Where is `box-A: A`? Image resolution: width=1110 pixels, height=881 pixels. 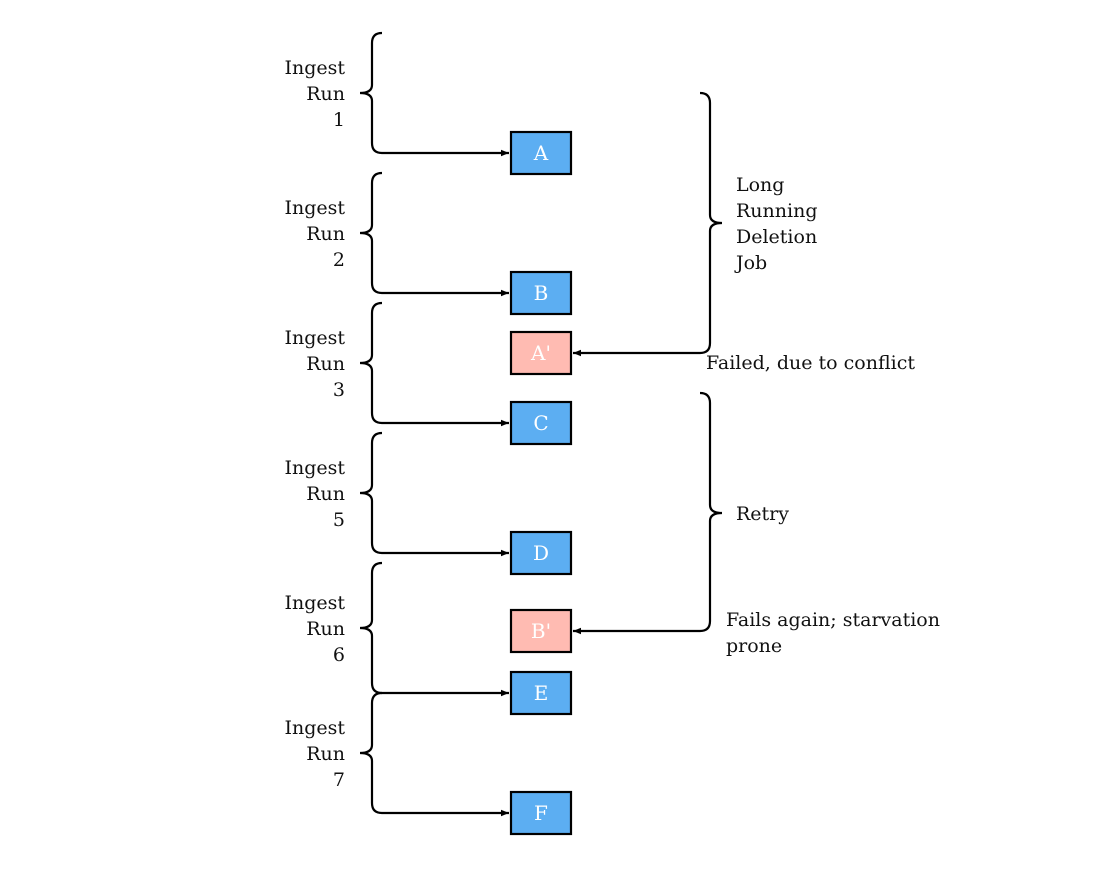
box-A: A is located at coordinates (541, 153).